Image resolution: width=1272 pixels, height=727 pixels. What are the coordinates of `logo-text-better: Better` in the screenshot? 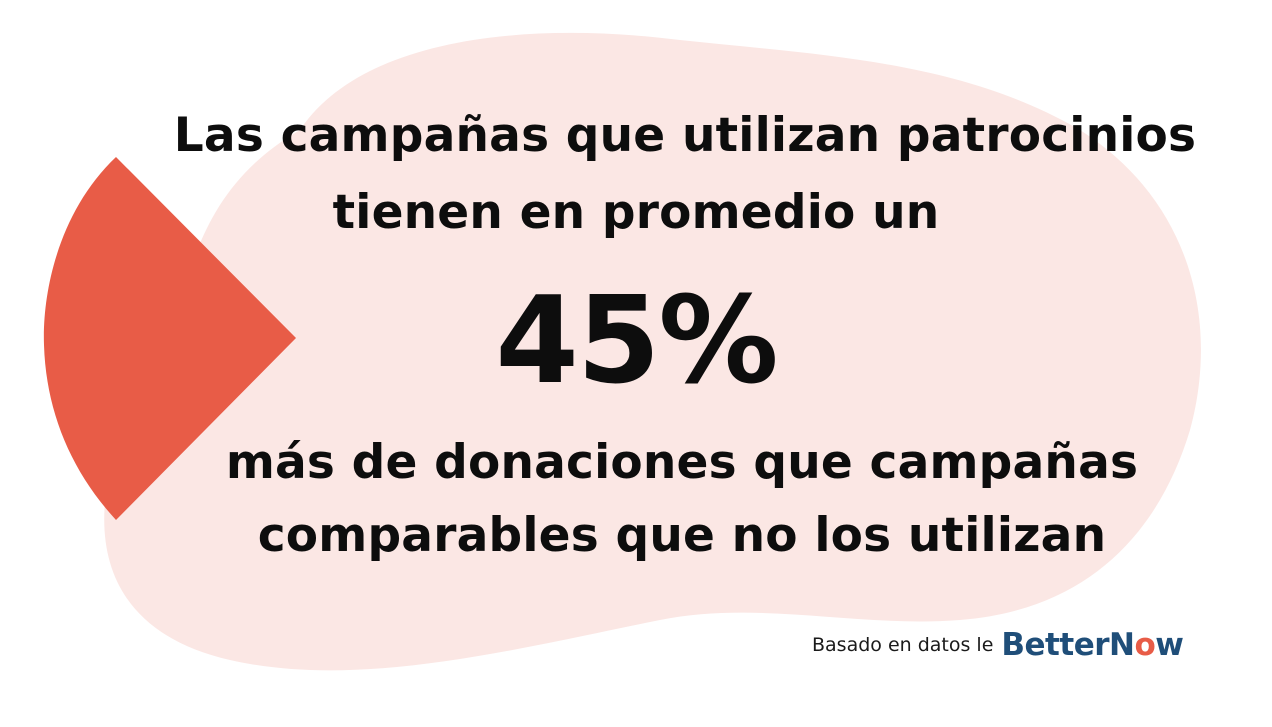 It's located at (1055, 645).